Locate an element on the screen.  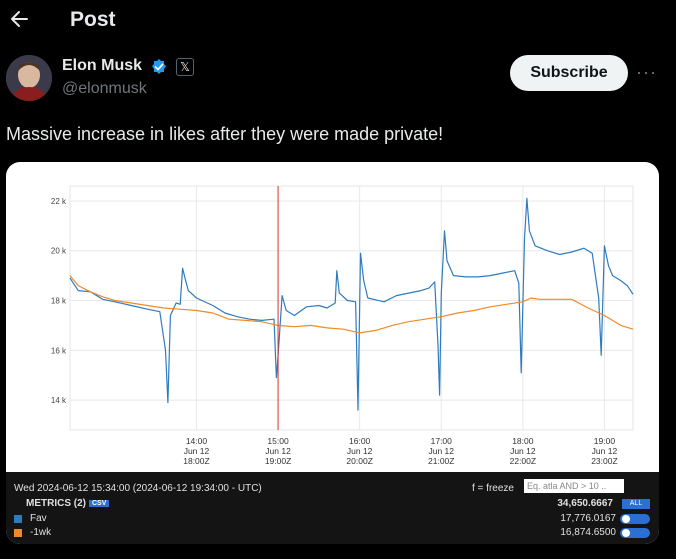
avatar is located at coordinates (29, 78).